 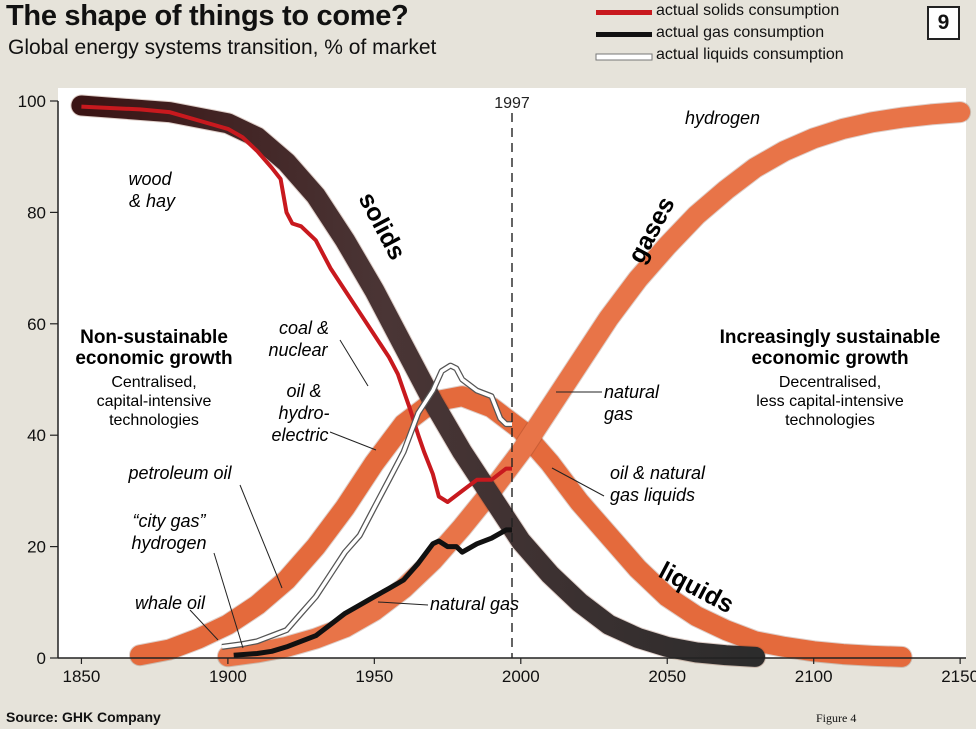 What do you see at coordinates (170, 603) in the screenshot?
I see `label-whale-oil: whale oil` at bounding box center [170, 603].